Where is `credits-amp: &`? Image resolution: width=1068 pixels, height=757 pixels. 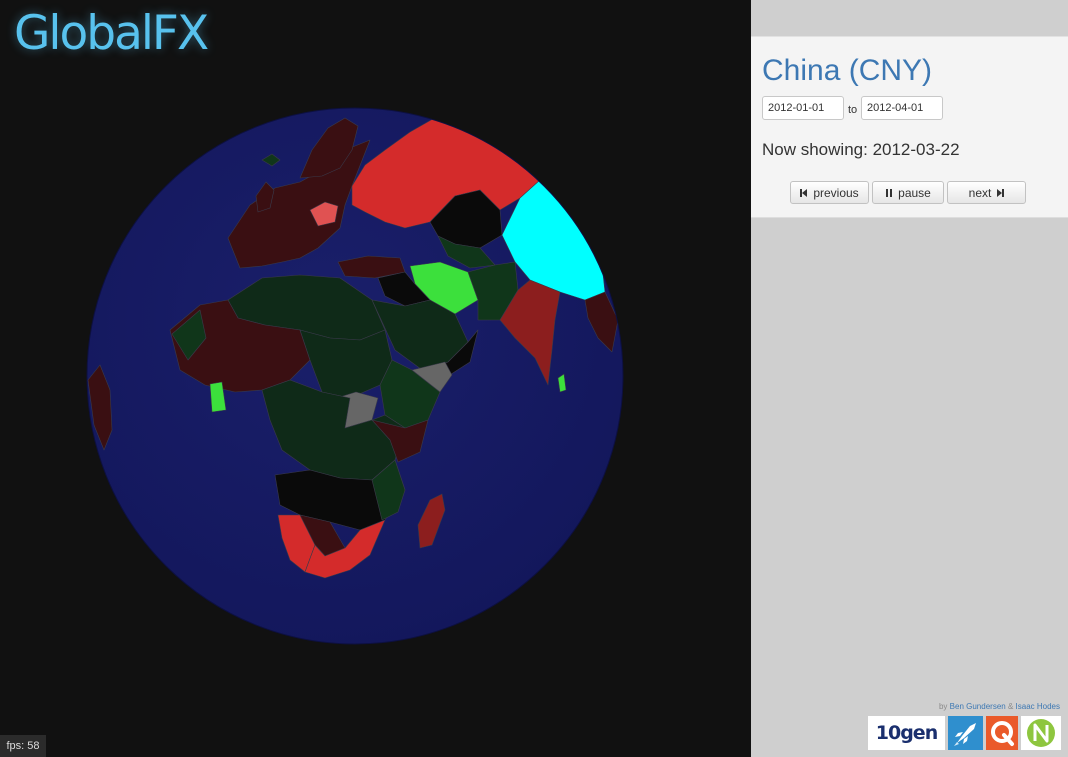 credits-amp: & is located at coordinates (1010, 706).